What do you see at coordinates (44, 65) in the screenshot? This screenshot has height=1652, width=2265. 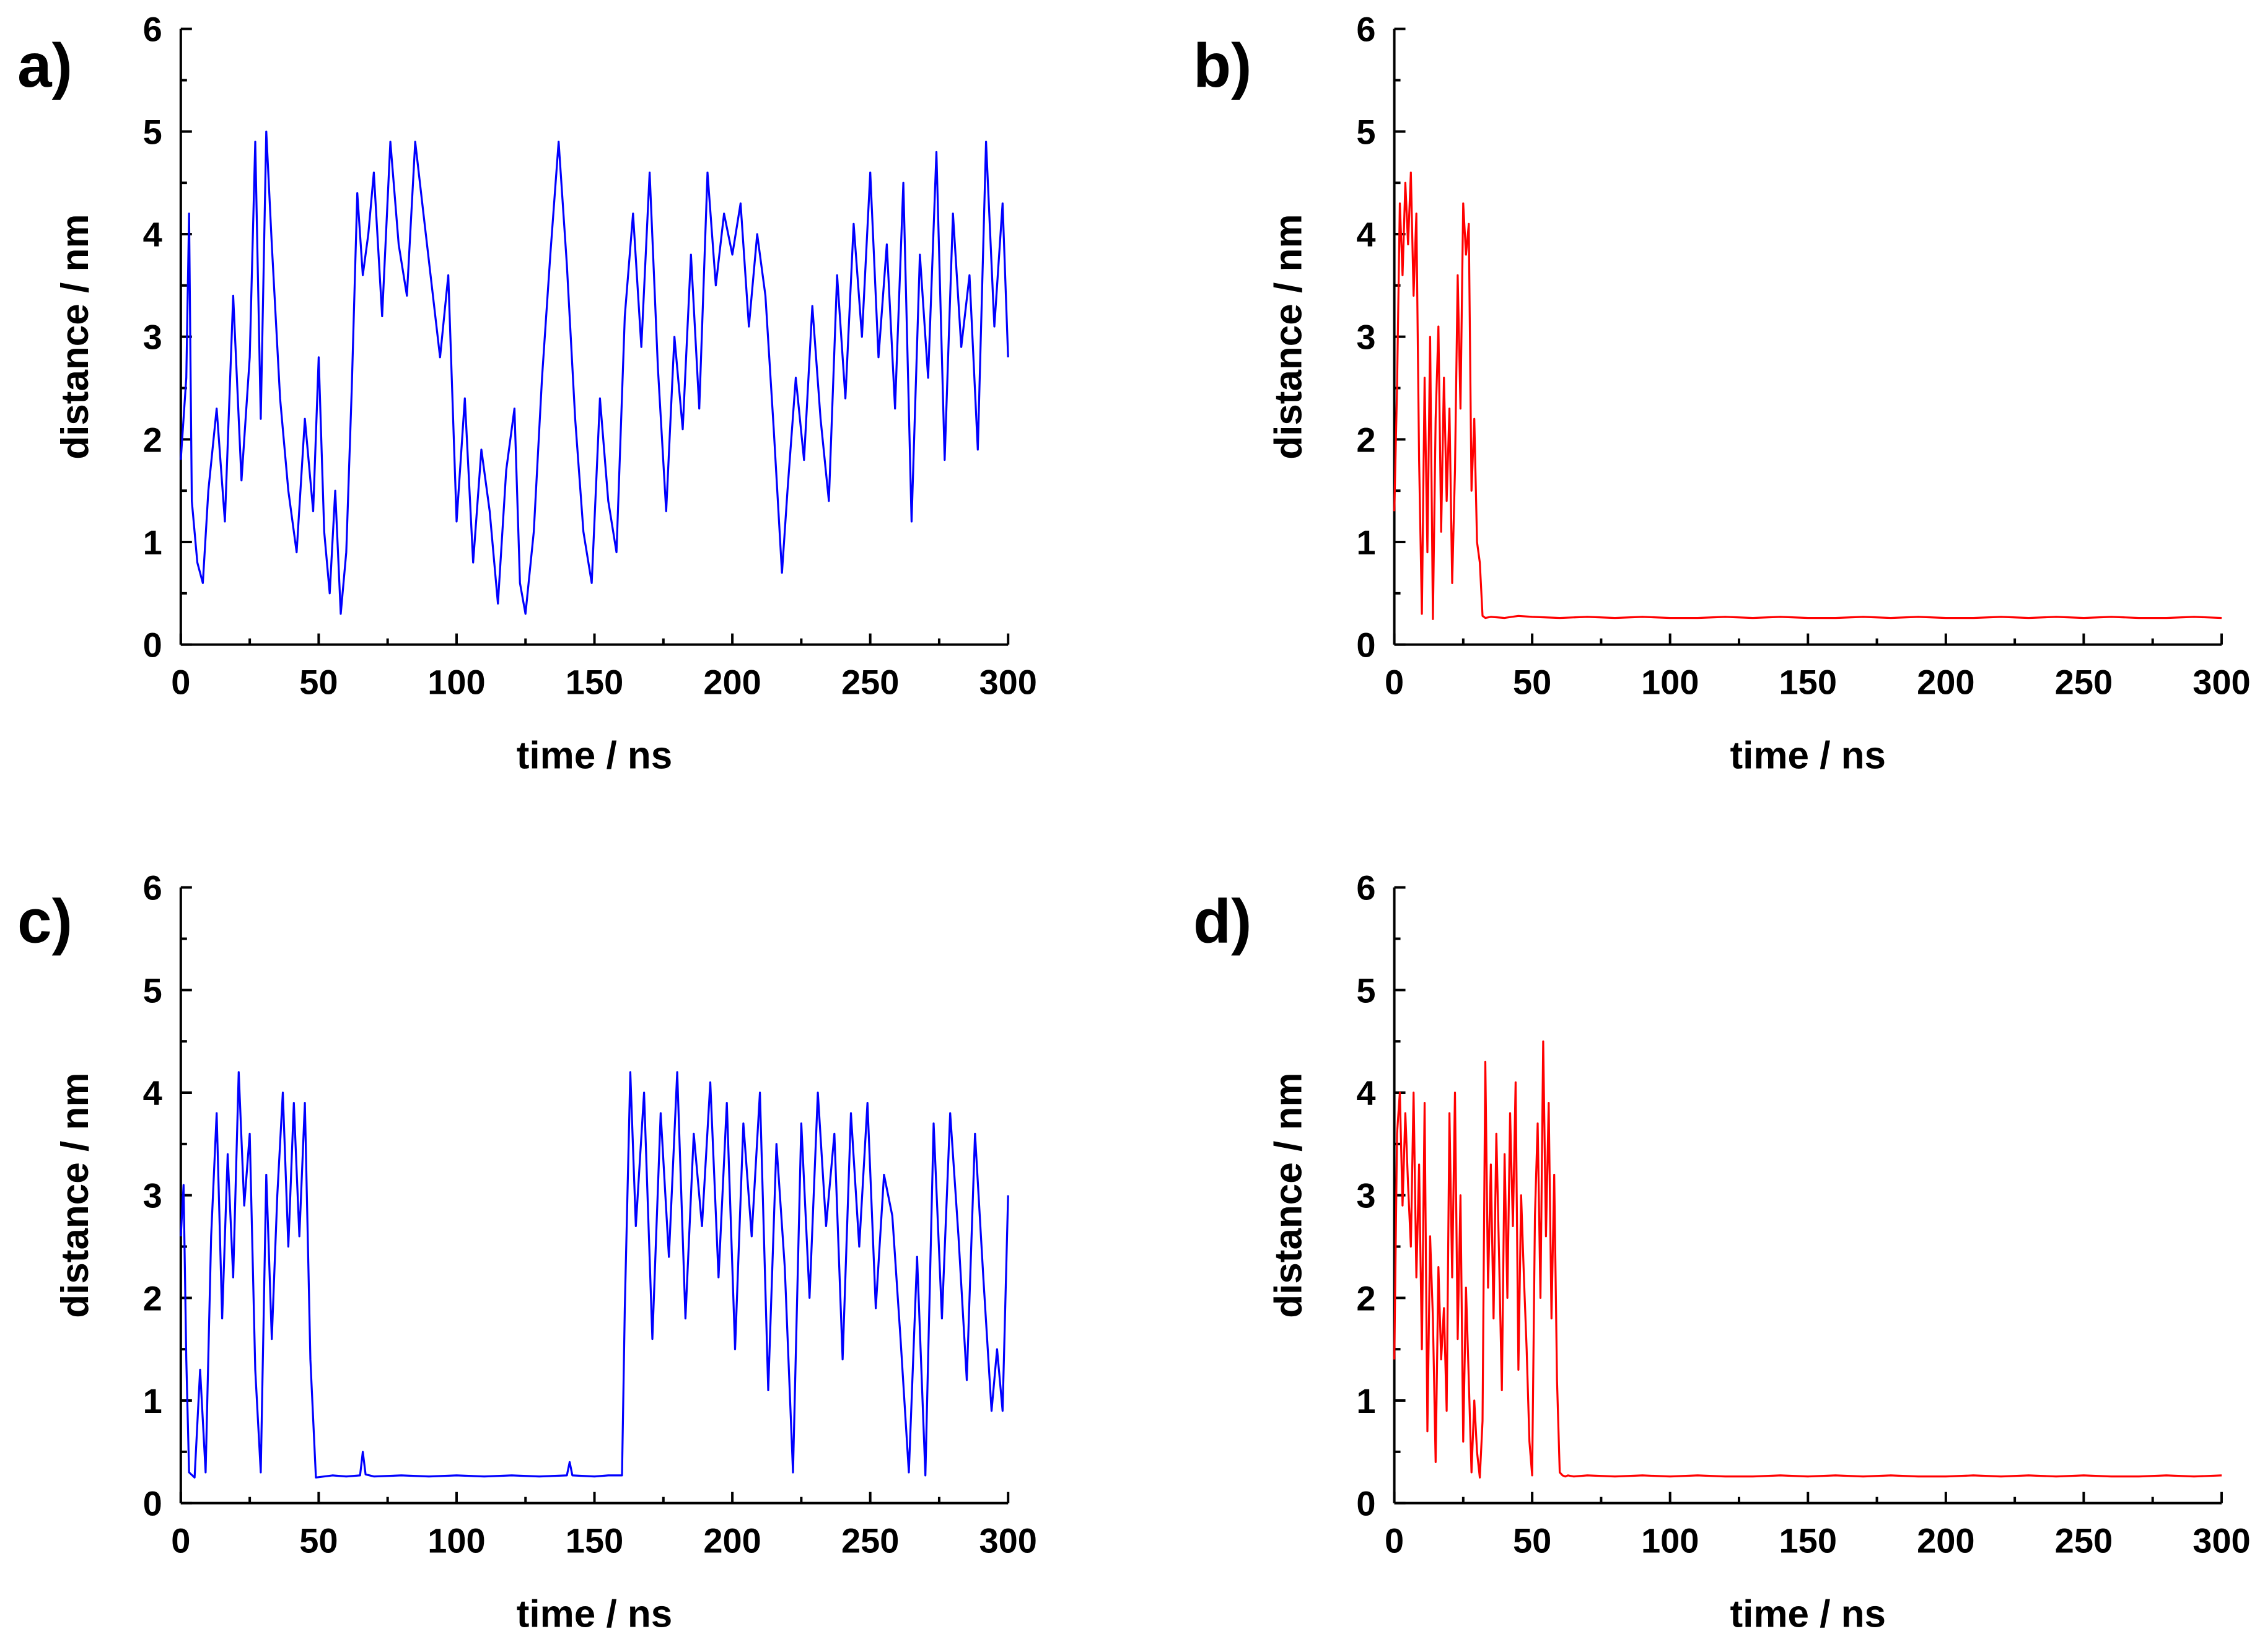 I see `panel-letter: a)` at bounding box center [44, 65].